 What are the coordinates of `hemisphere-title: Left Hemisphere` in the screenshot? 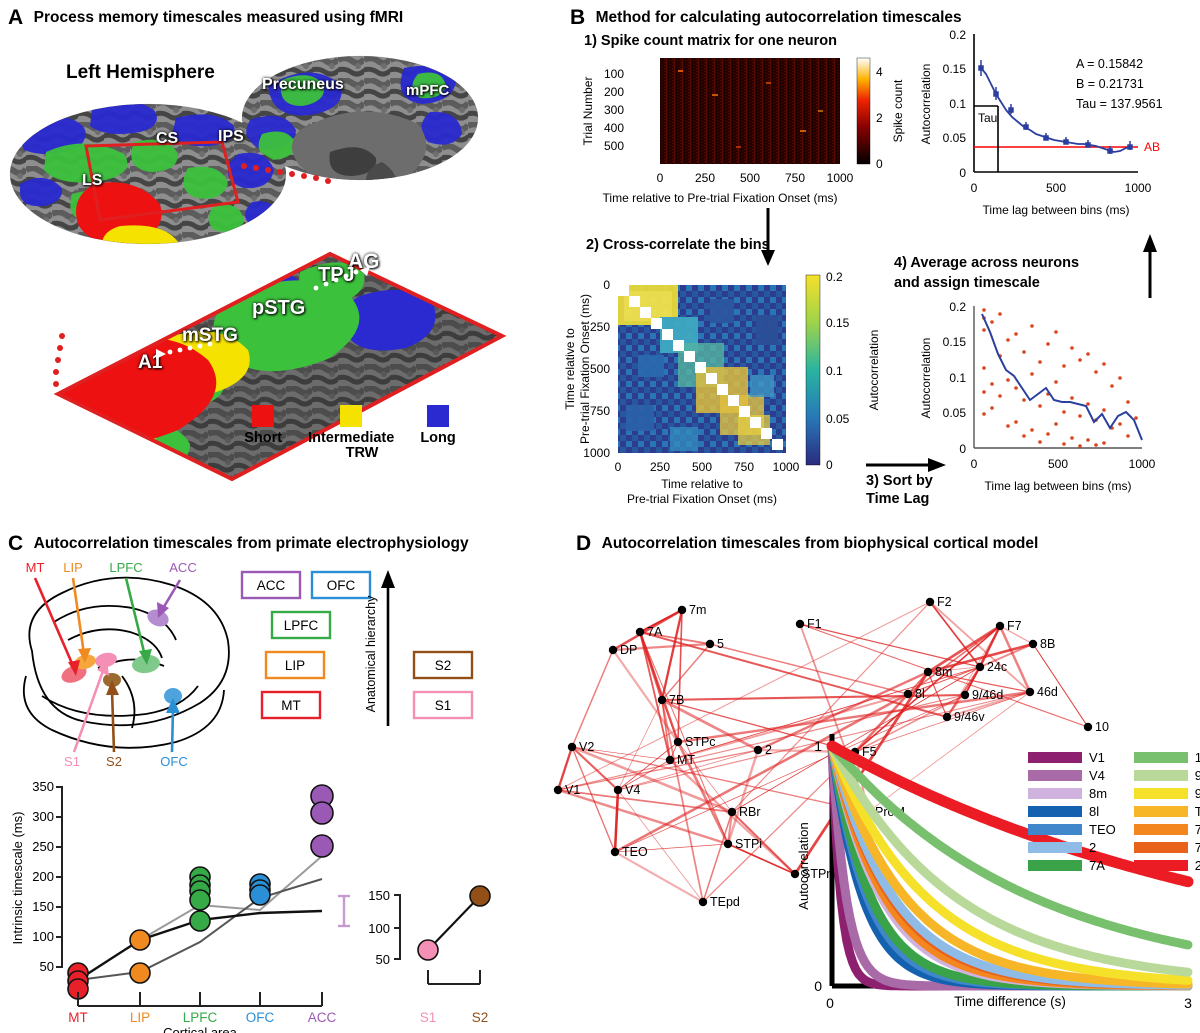 It's located at (140, 72).